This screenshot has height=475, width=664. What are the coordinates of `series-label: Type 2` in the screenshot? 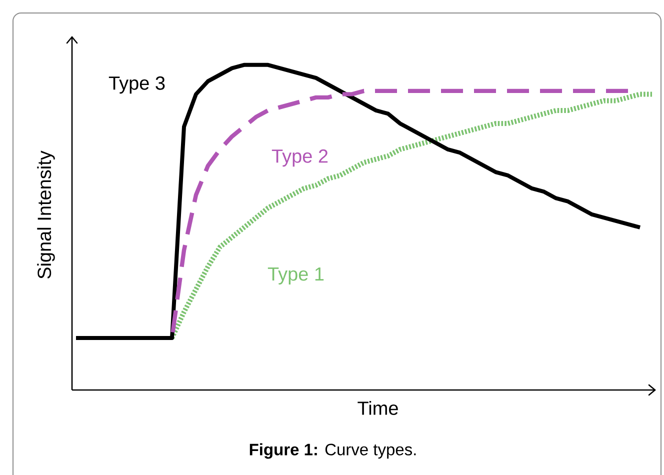 It's located at (300, 158).